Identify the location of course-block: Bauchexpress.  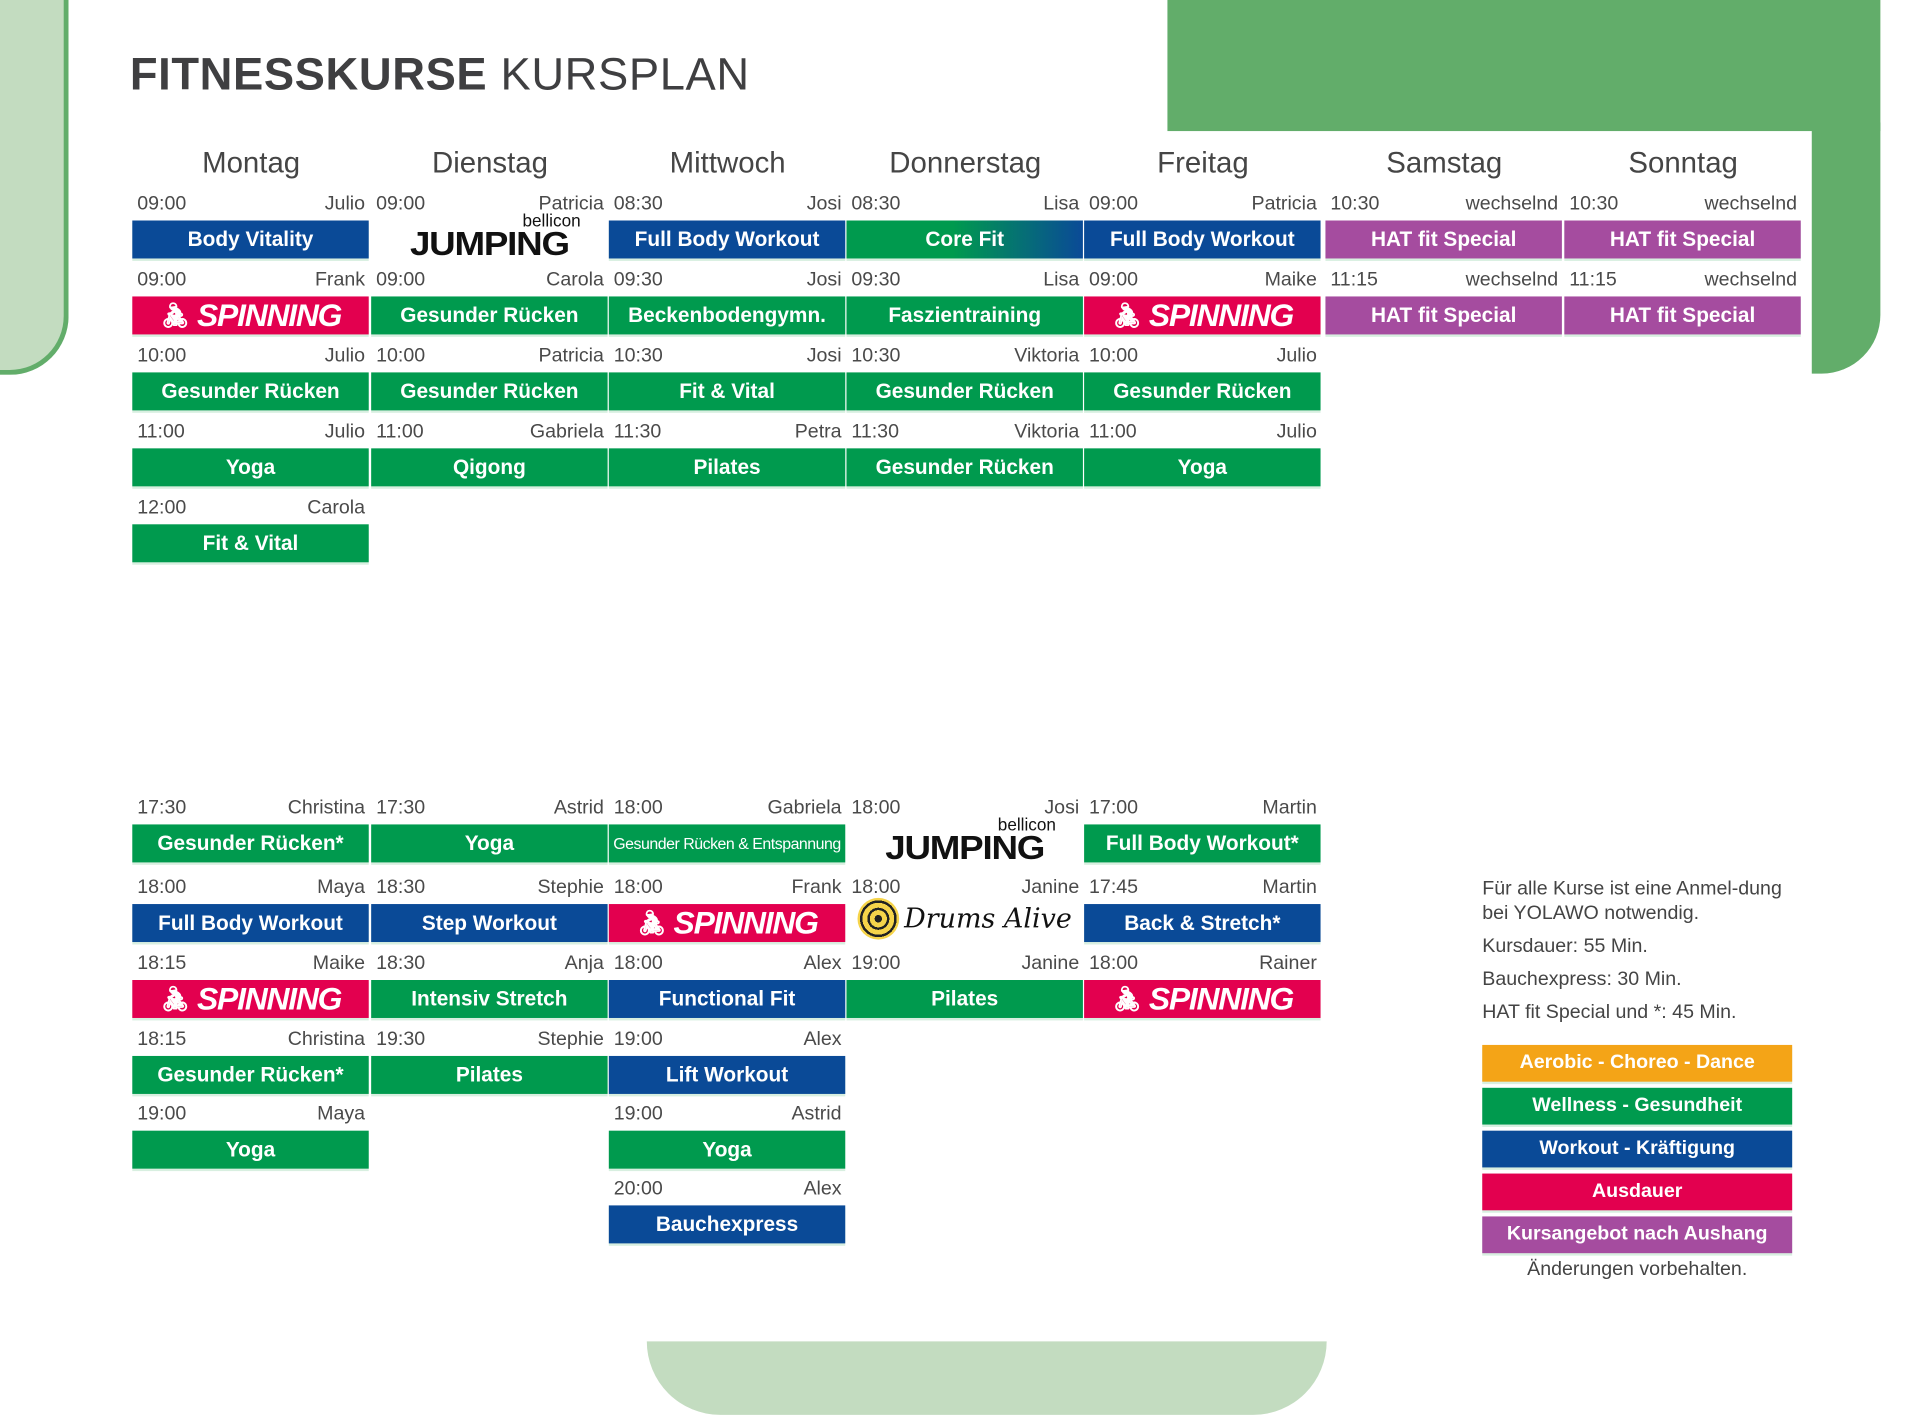
(727, 1224).